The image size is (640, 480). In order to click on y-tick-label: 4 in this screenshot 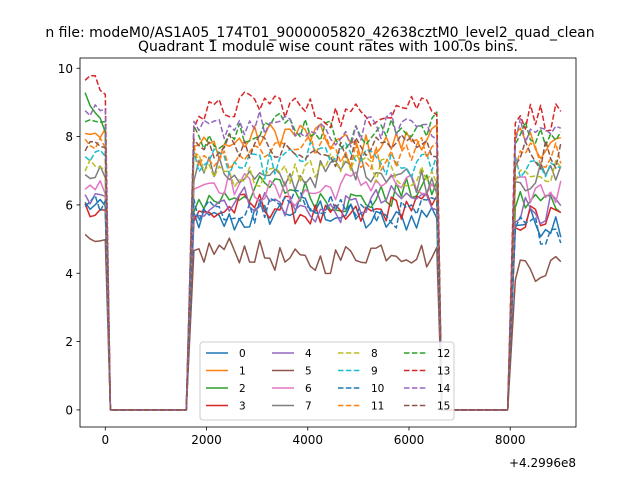, I will do `click(69, 274)`.